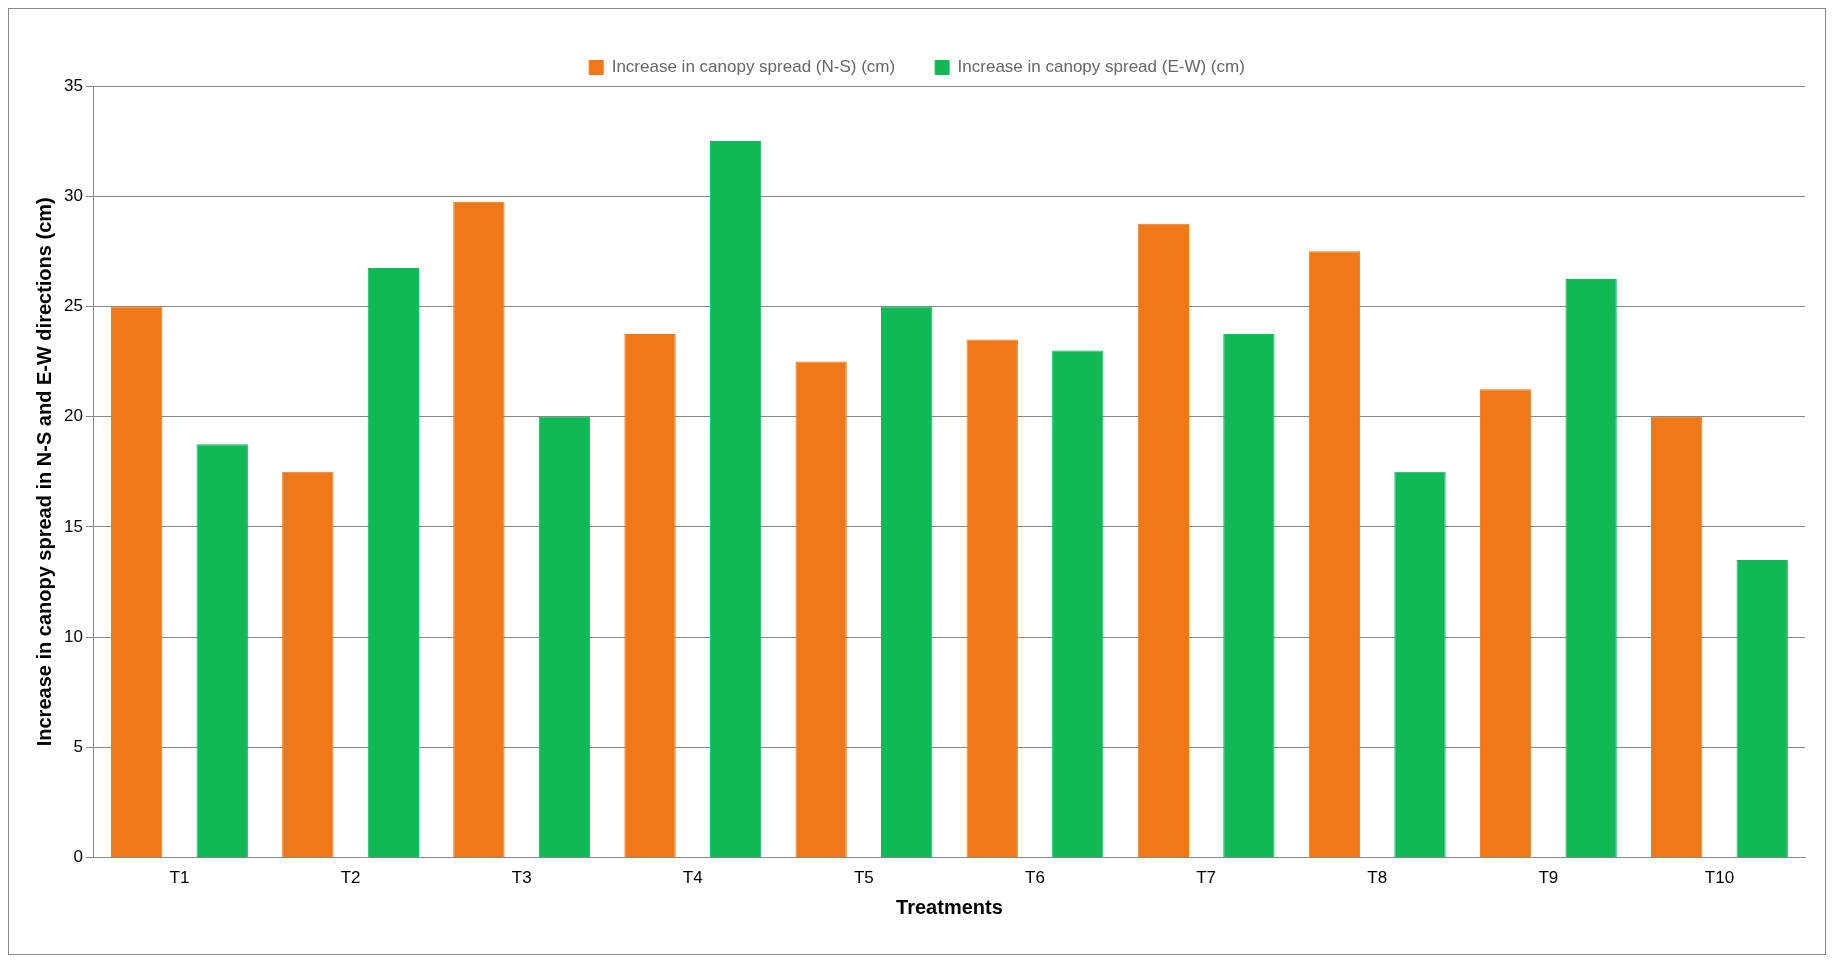 The width and height of the screenshot is (1836, 965). I want to click on x-tick-label: T7, so click(1206, 878).